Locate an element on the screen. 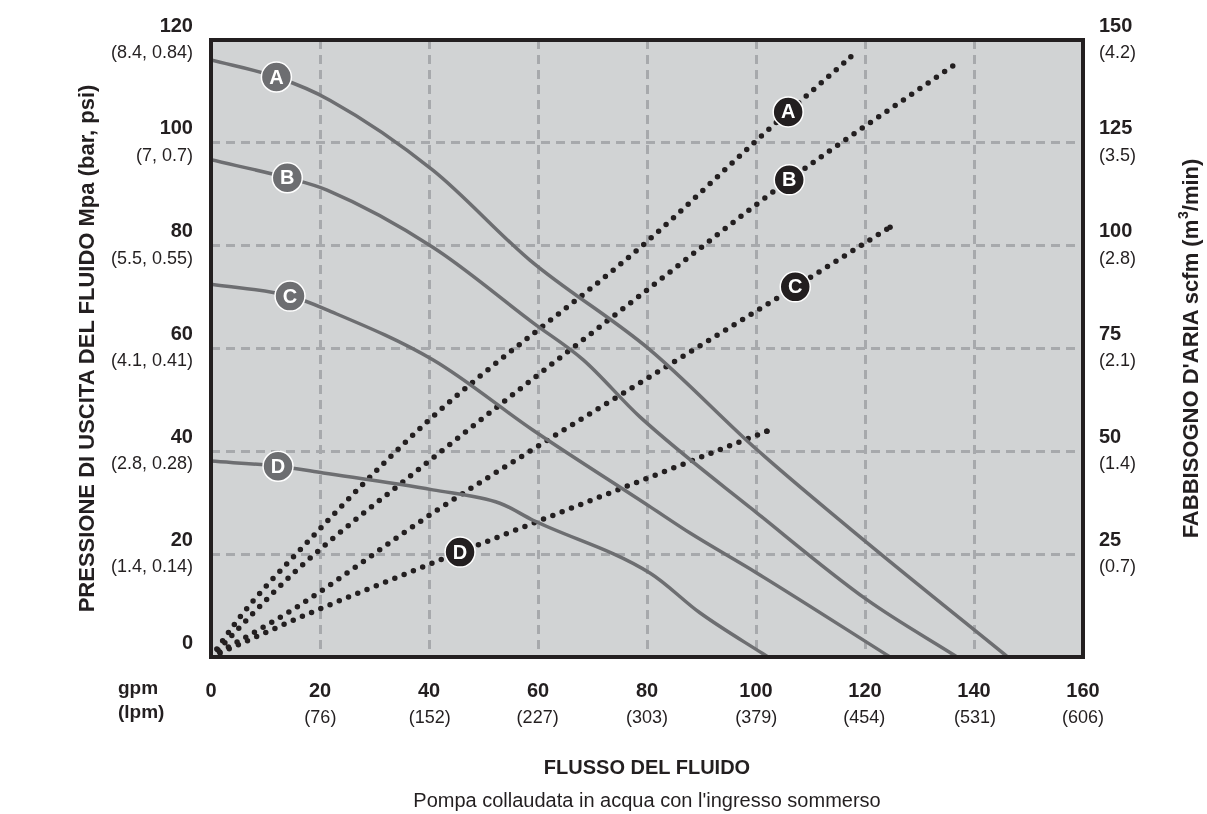  y-tick-label: 100 is located at coordinates (176, 127).